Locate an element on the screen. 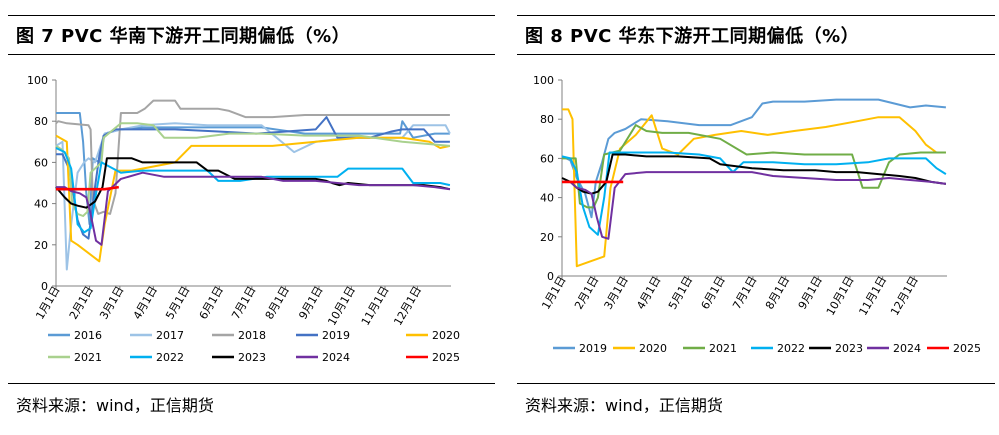 This screenshot has height=435, width=999. legend-label: 2017 is located at coordinates (170, 335).